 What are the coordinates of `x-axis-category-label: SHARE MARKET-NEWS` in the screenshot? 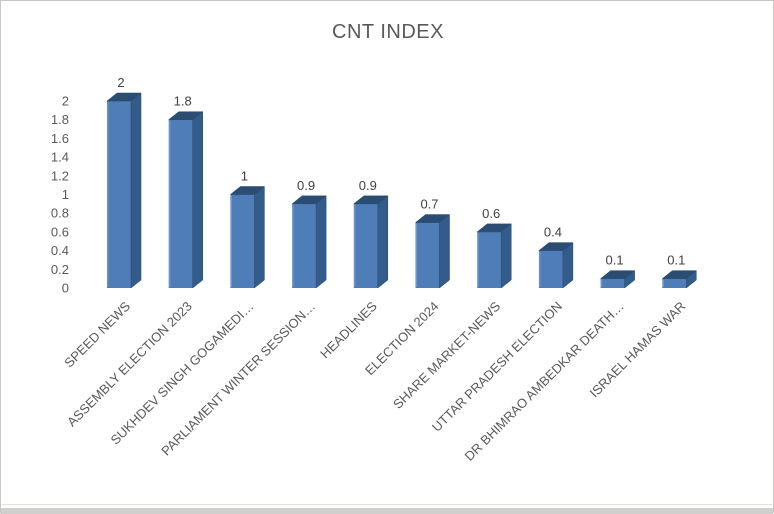 It's located at (446, 354).